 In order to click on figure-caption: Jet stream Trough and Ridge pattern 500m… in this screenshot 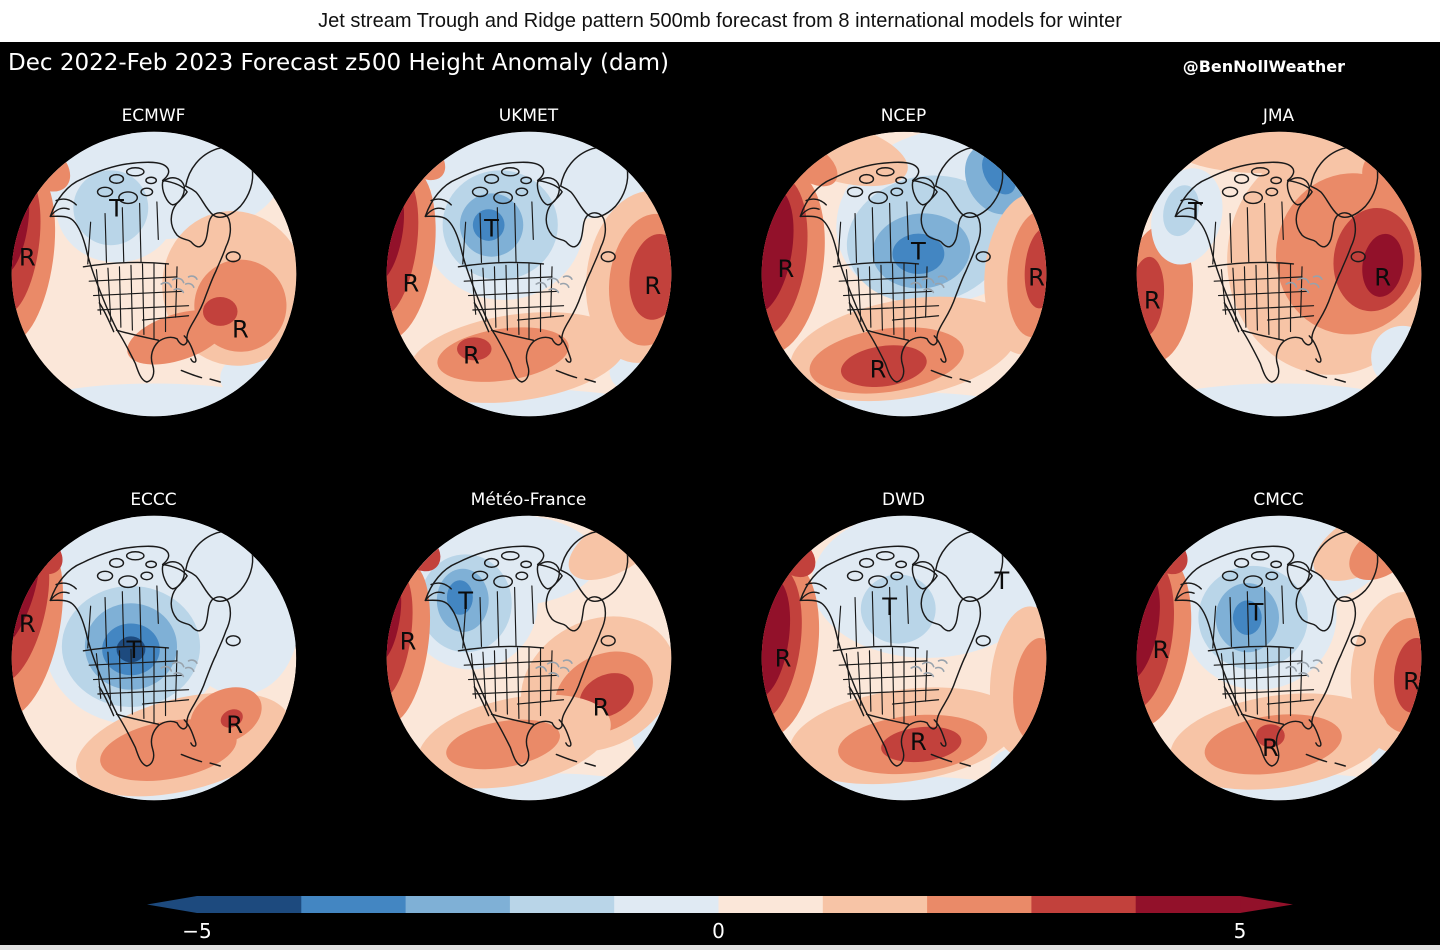, I will do `click(720, 20)`.